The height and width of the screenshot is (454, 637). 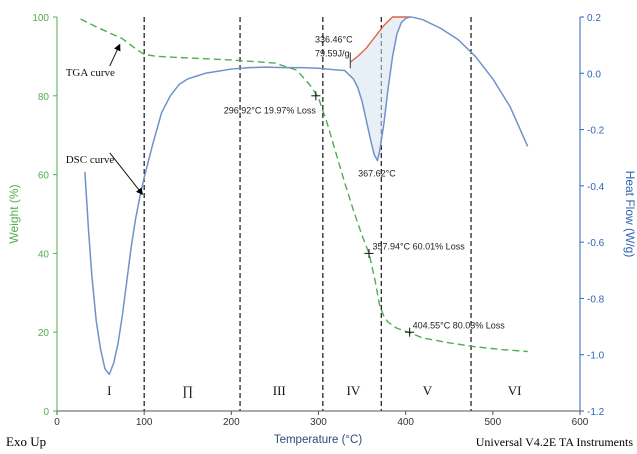 What do you see at coordinates (377, 174) in the screenshot?
I see `annotation-label: 367.62°C` at bounding box center [377, 174].